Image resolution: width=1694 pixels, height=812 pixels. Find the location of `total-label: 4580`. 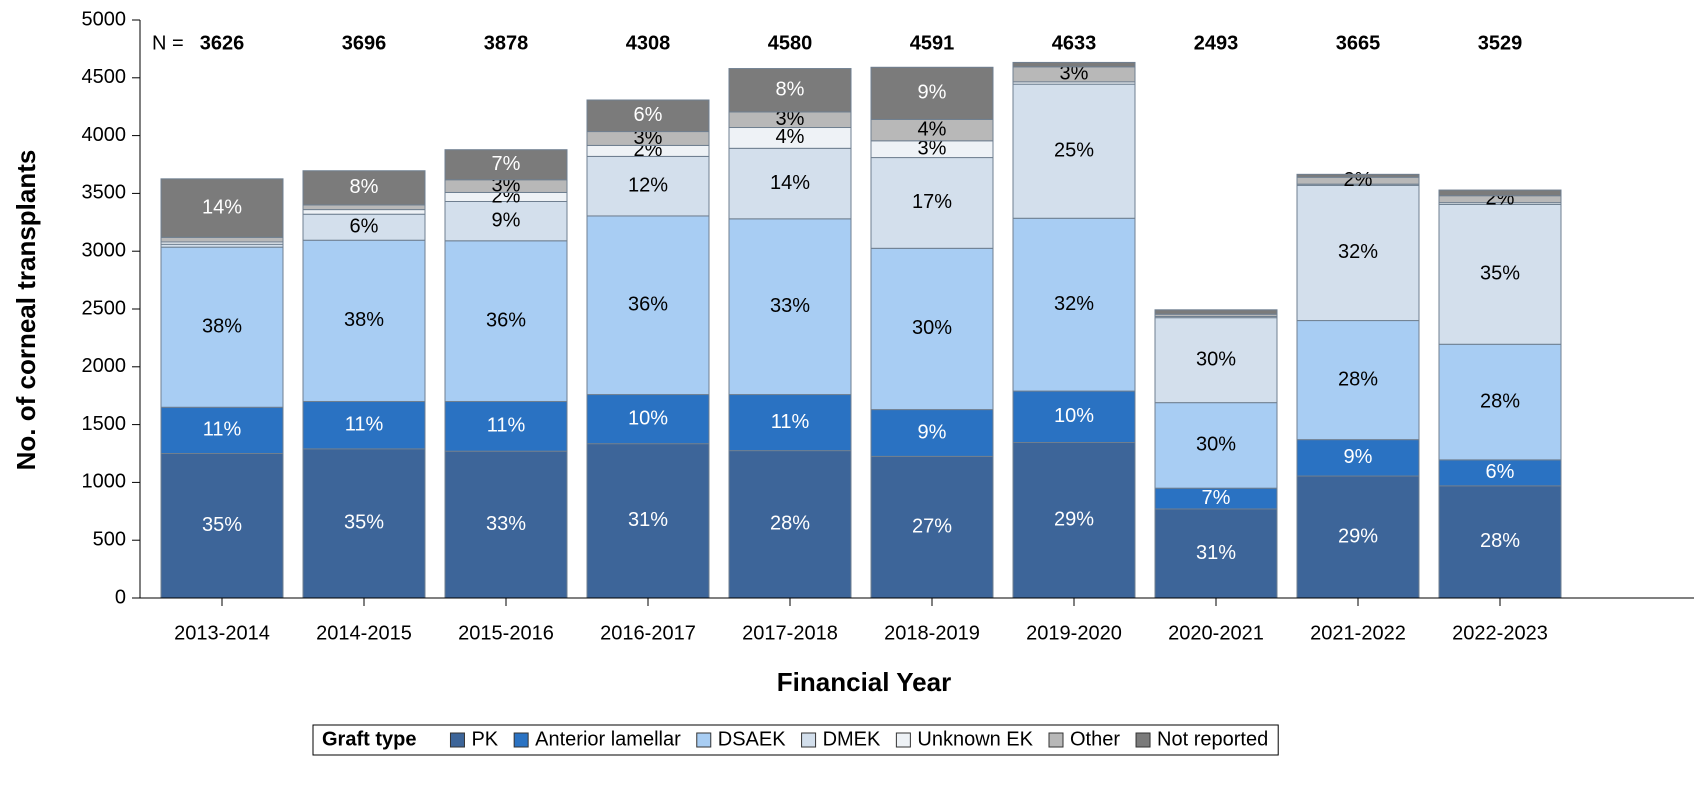

total-label: 4580 is located at coordinates (790, 43).